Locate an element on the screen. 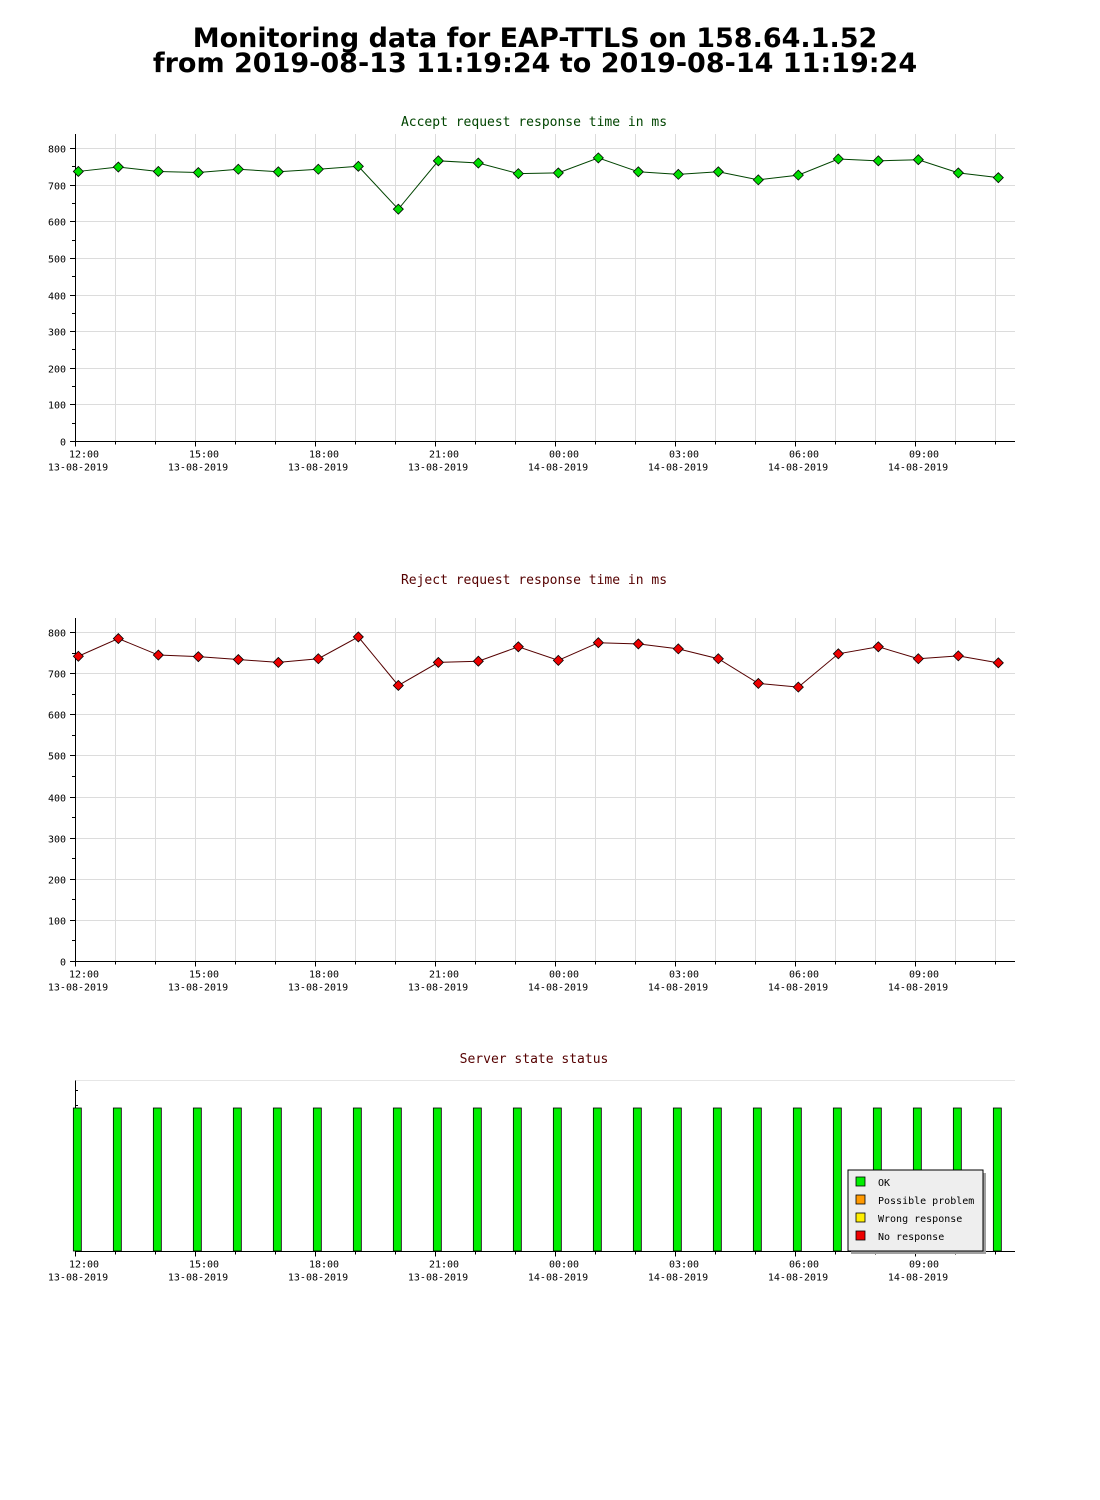 The image size is (1100, 1500). chart-title: Accept request response time in ms is located at coordinates (534, 122).